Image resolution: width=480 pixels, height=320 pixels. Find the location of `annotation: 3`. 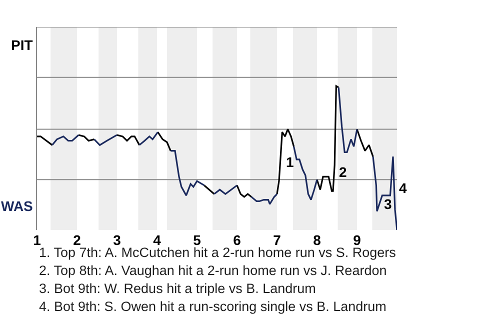

annotation: 3 is located at coordinates (388, 204).